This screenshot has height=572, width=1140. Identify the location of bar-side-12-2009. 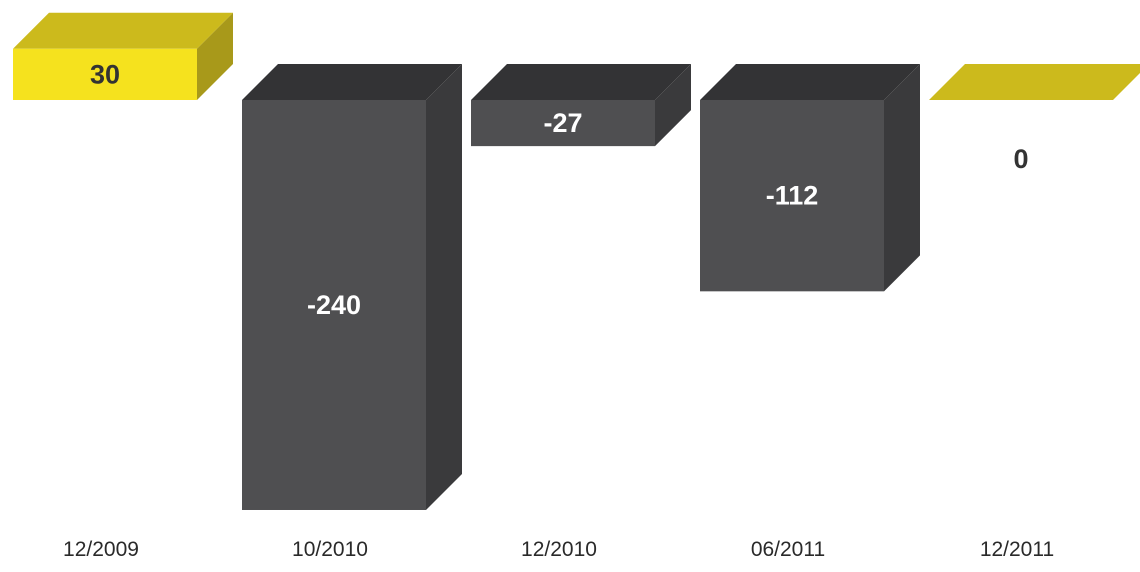
(215, 56).